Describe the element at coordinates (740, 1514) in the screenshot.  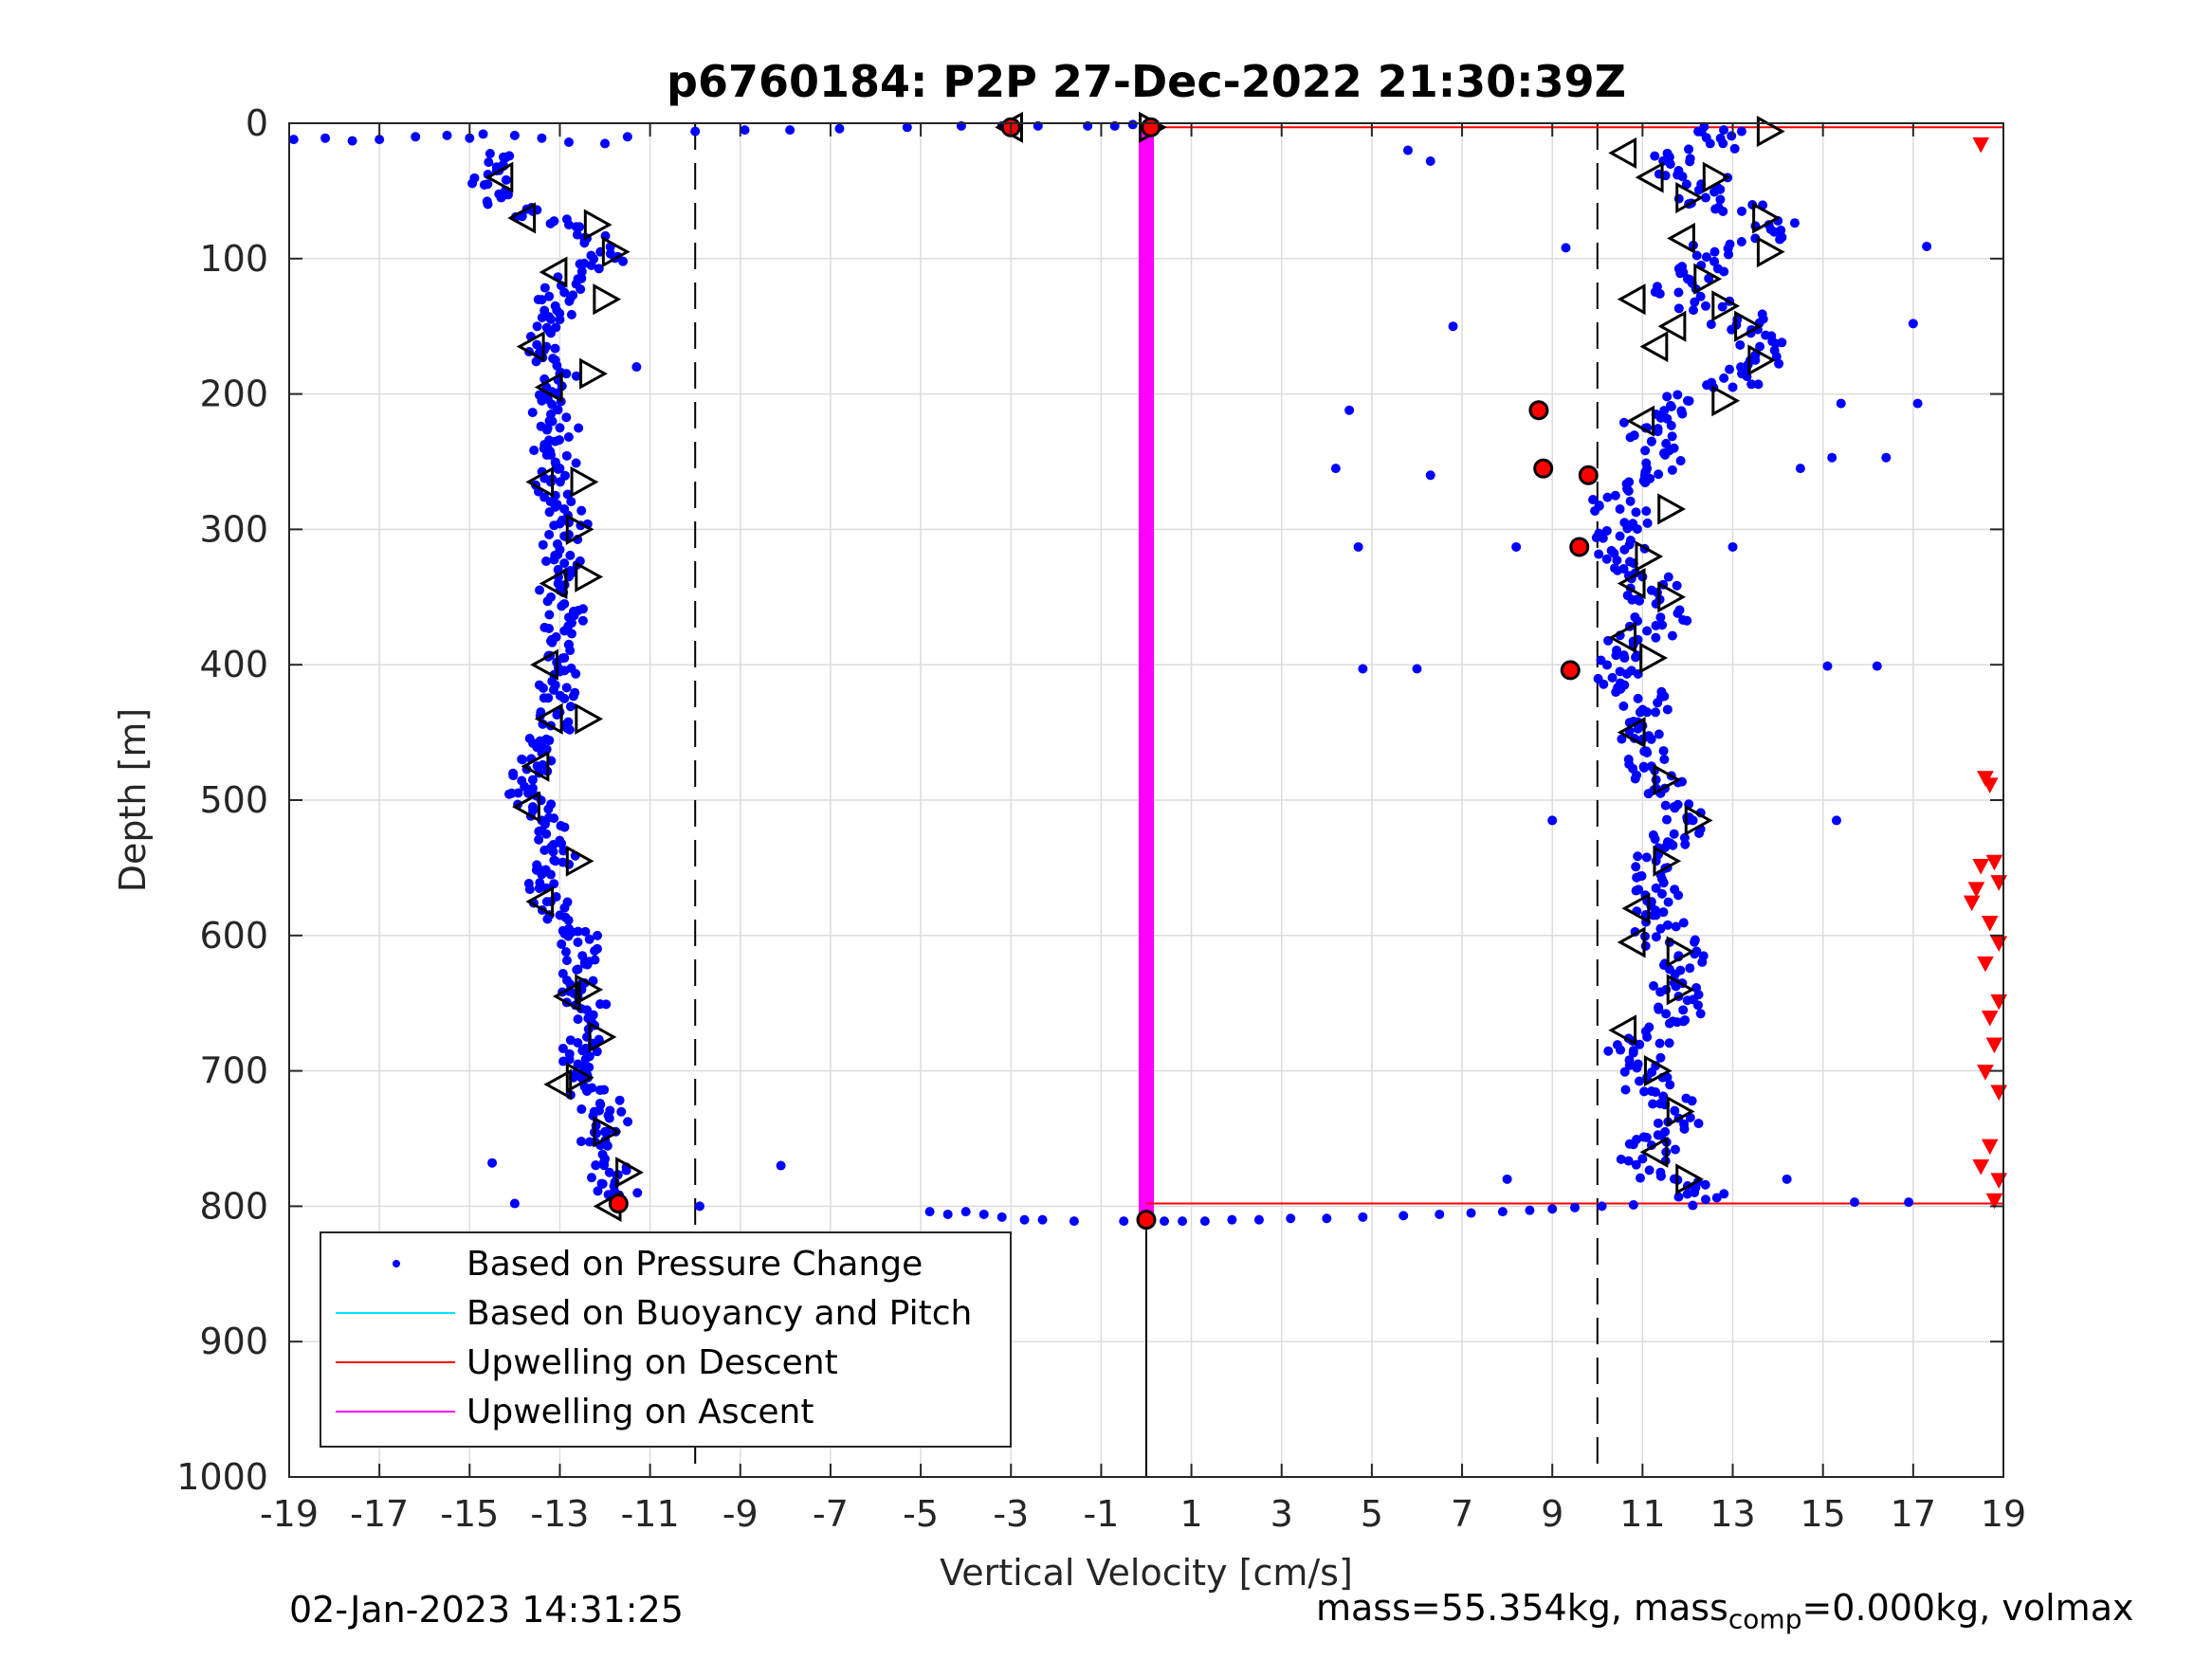
I see `x-tick-label: -9` at that location.